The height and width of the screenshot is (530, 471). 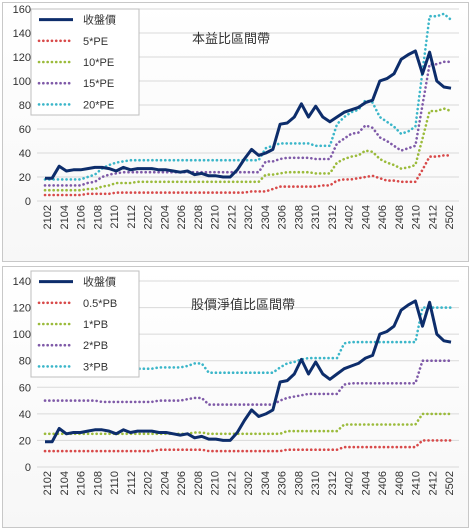 I want to click on legend-label: 0.5*PB, so click(x=100, y=304).